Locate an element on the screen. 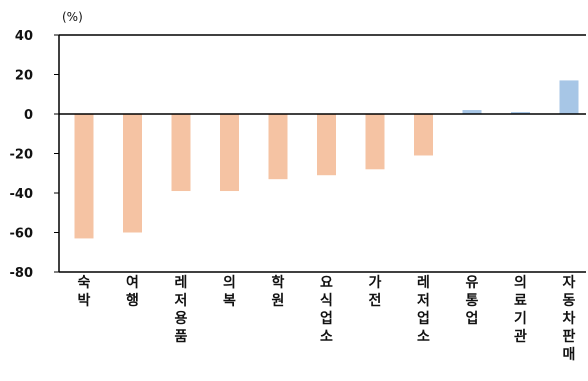  y-tick-label: -60 is located at coordinates (22, 234).